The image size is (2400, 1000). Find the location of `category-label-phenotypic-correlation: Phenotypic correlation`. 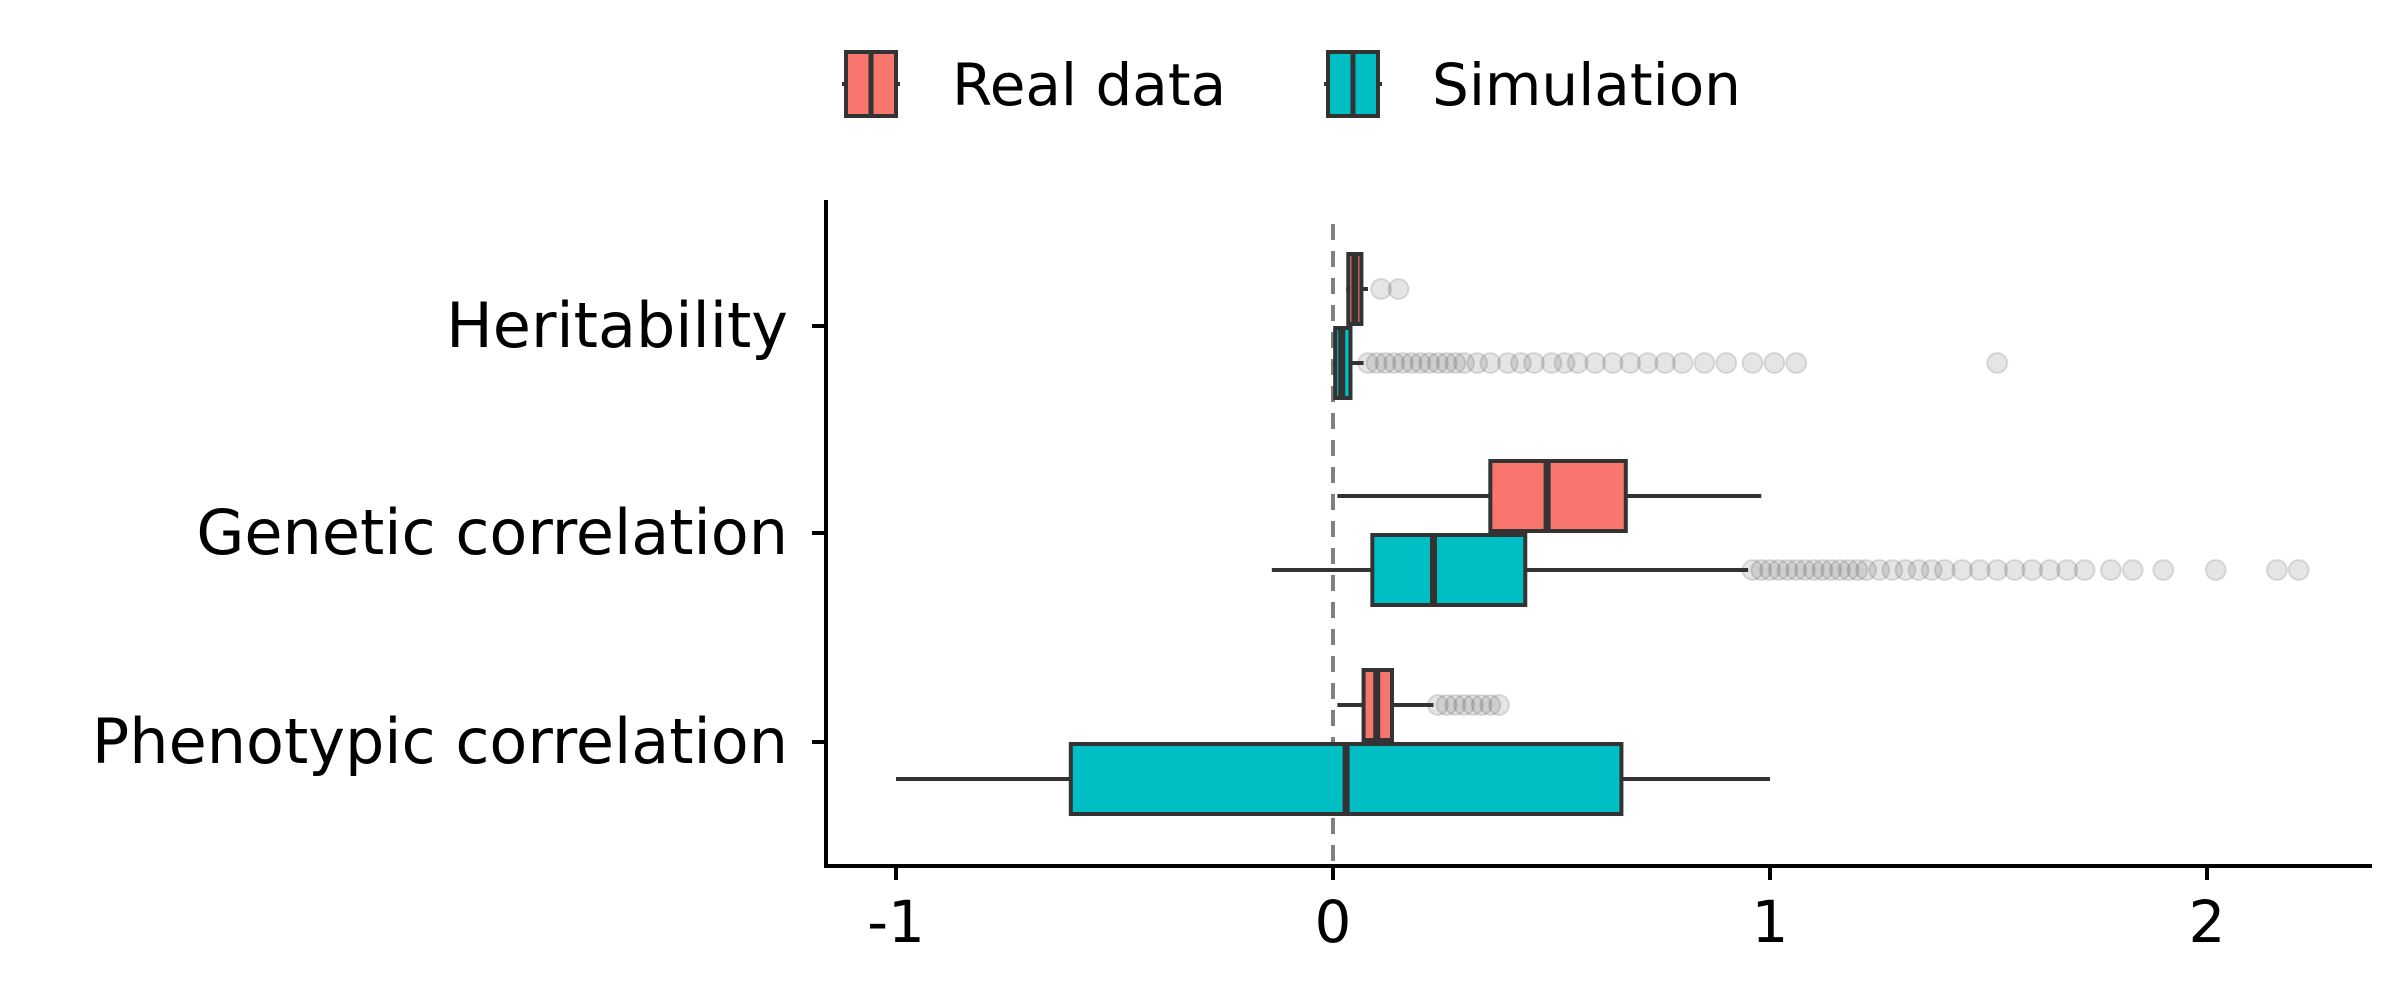

category-label-phenotypic-correlation: Phenotypic correlation is located at coordinates (440, 741).